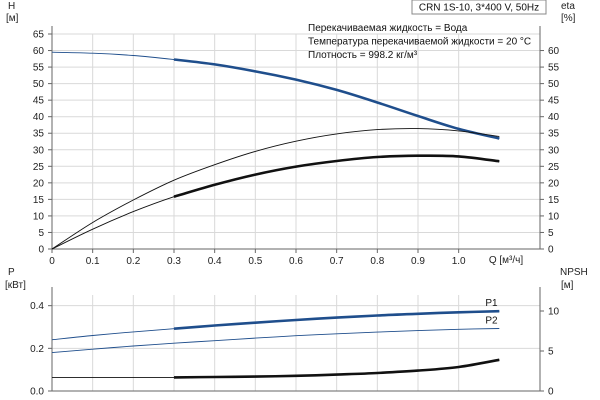 The height and width of the screenshot is (400, 600). I want to click on y-left-tick-label: 0, so click(41, 250).